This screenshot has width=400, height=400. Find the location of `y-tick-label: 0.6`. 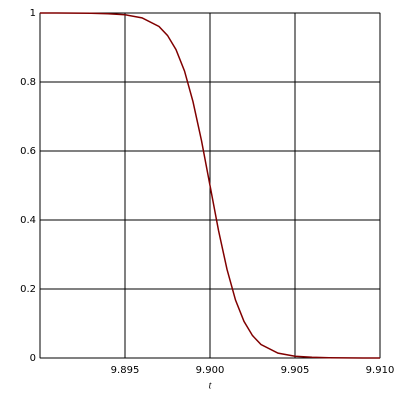

y-tick-label: 0.6 is located at coordinates (28, 151).